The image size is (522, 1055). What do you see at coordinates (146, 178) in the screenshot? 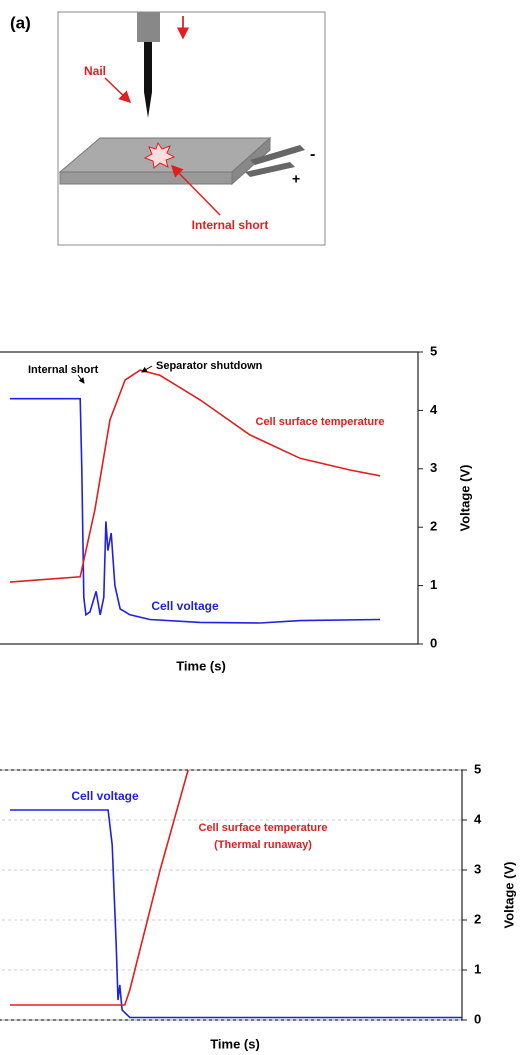
I see `cell-side` at bounding box center [146, 178].